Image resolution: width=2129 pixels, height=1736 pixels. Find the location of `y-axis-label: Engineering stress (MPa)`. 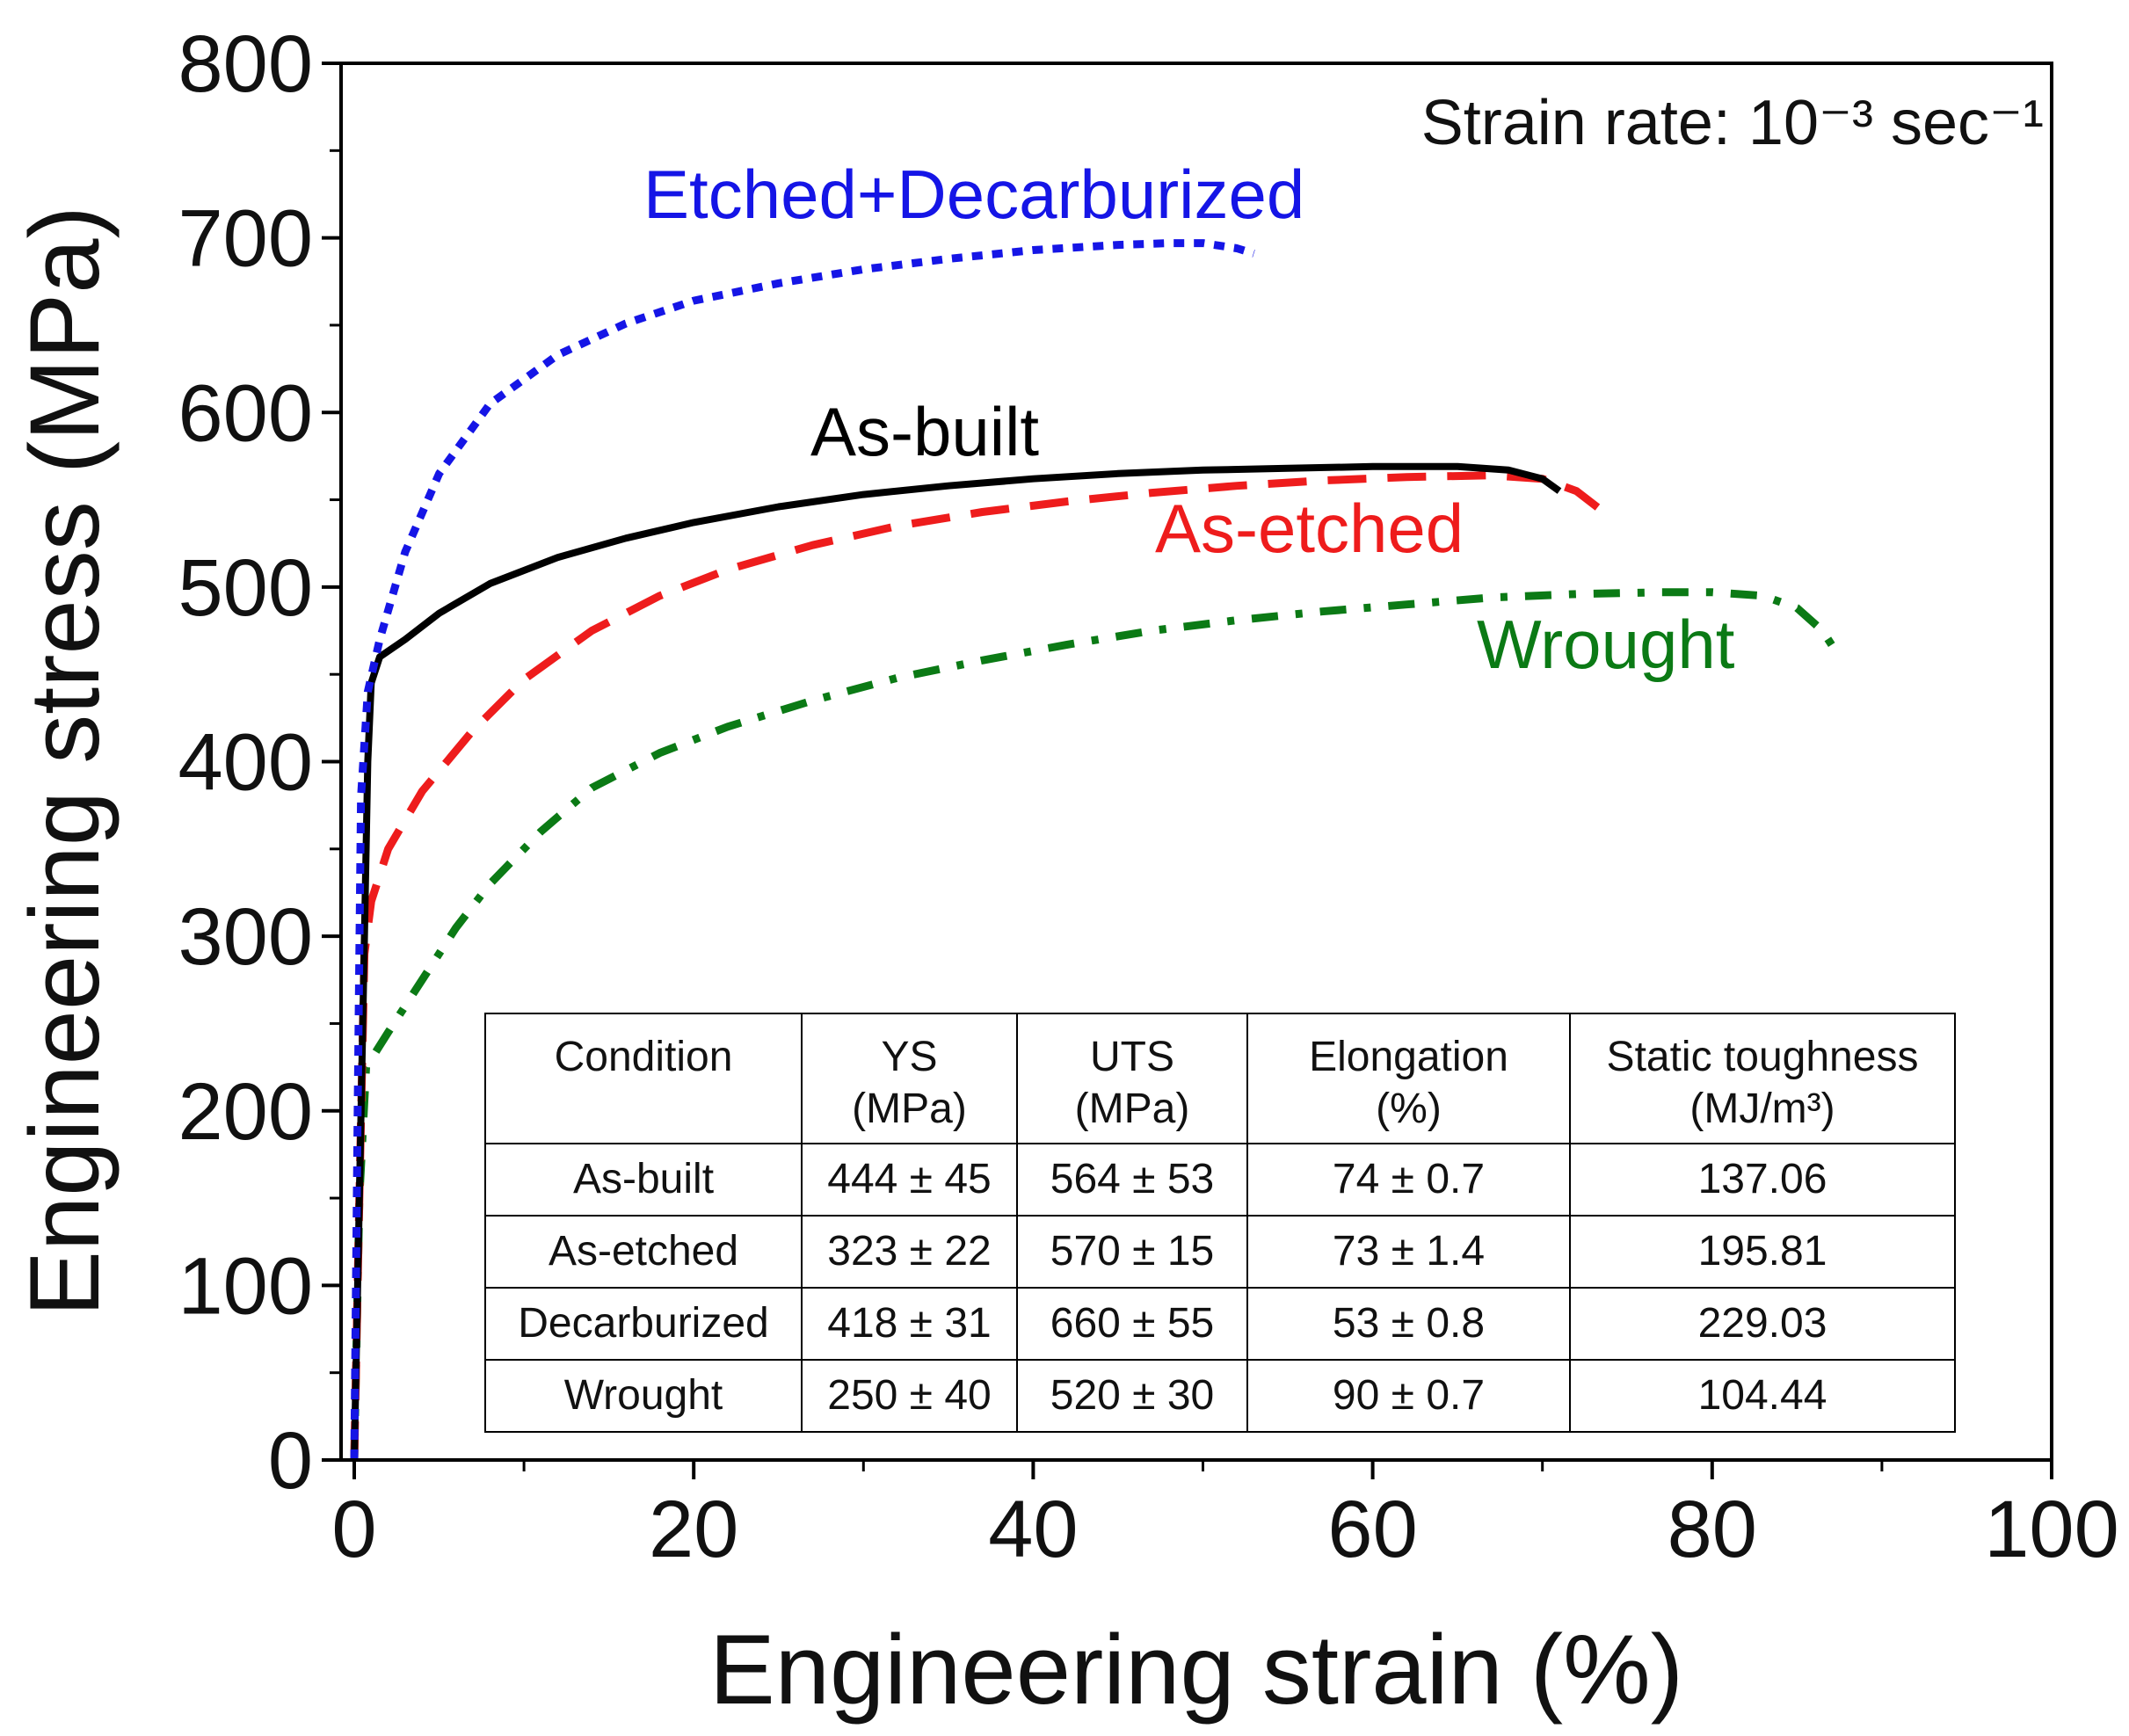

y-axis-label: Engineering stress (MPa) is located at coordinates (65, 761).